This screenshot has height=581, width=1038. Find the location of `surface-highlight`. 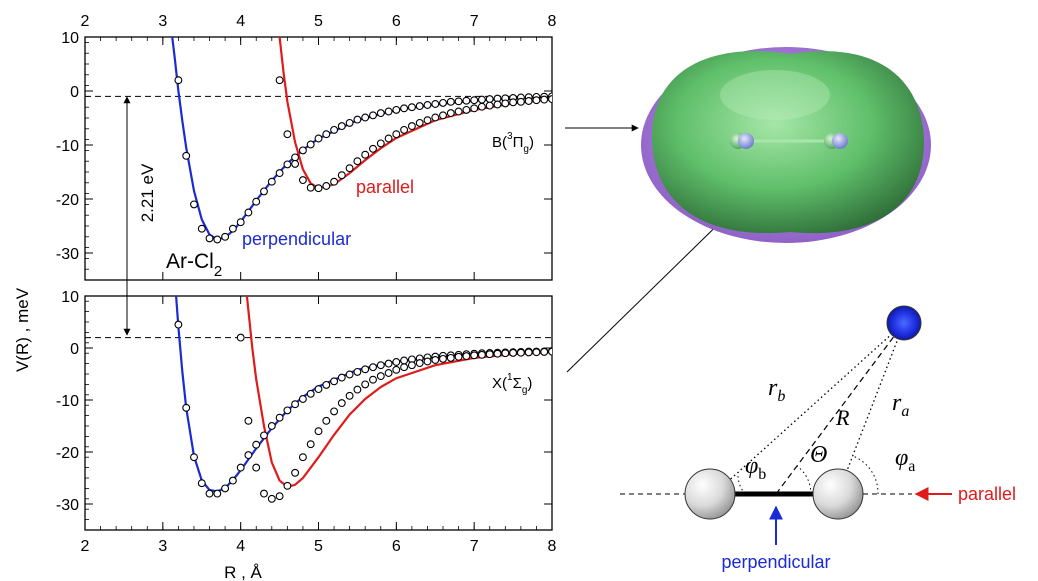

surface-highlight is located at coordinates (775, 95).